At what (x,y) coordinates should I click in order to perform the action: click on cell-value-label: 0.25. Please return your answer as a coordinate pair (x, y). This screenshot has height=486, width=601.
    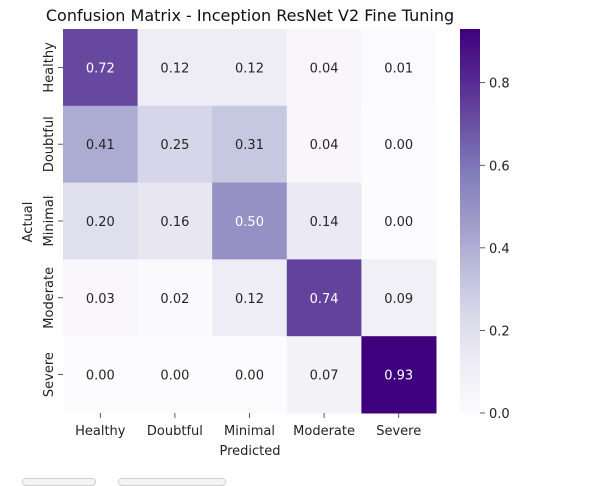
    Looking at the image, I should click on (174, 145).